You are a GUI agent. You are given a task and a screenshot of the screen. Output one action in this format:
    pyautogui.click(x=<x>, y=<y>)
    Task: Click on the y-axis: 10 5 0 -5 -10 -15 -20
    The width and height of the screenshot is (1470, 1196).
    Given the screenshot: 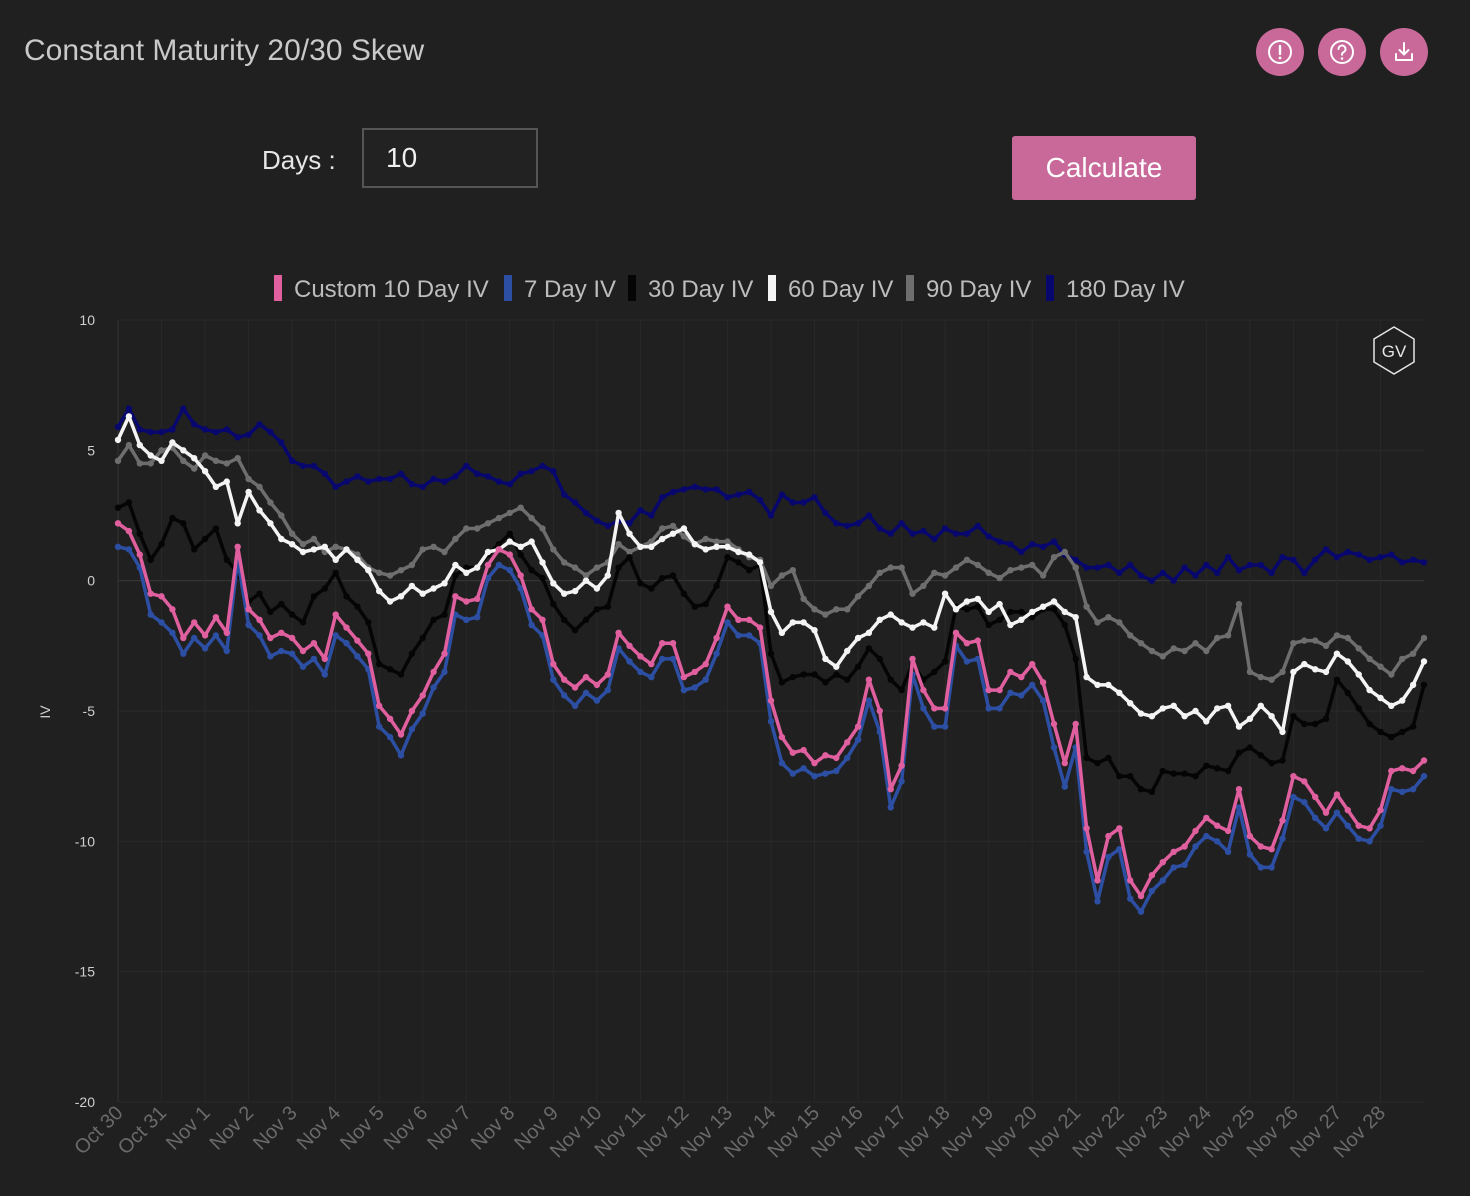 What is the action you would take?
    pyautogui.click(x=85, y=711)
    